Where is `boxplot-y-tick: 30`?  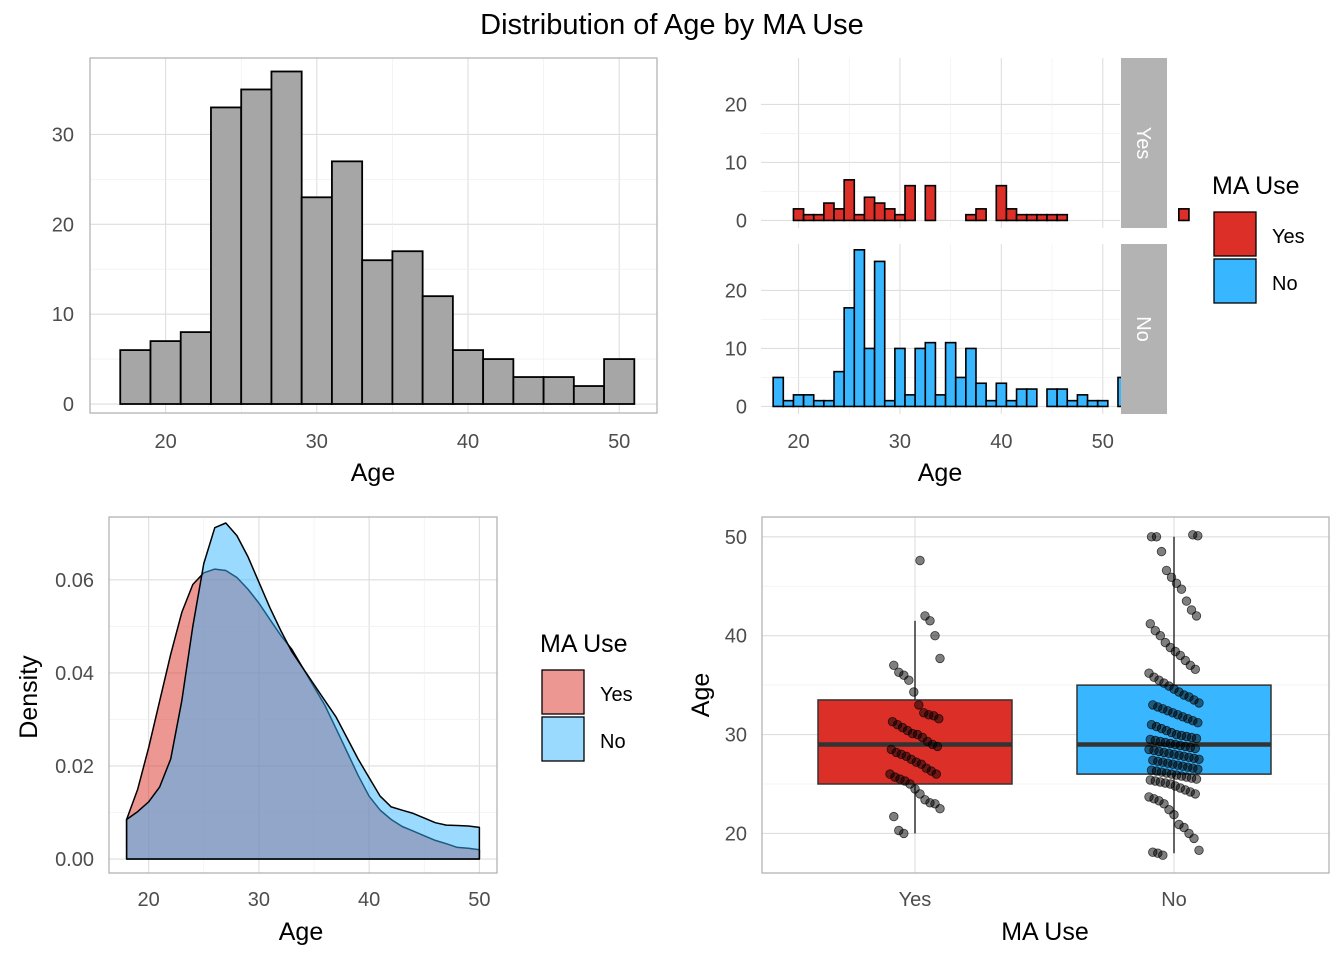 boxplot-y-tick: 30 is located at coordinates (736, 736).